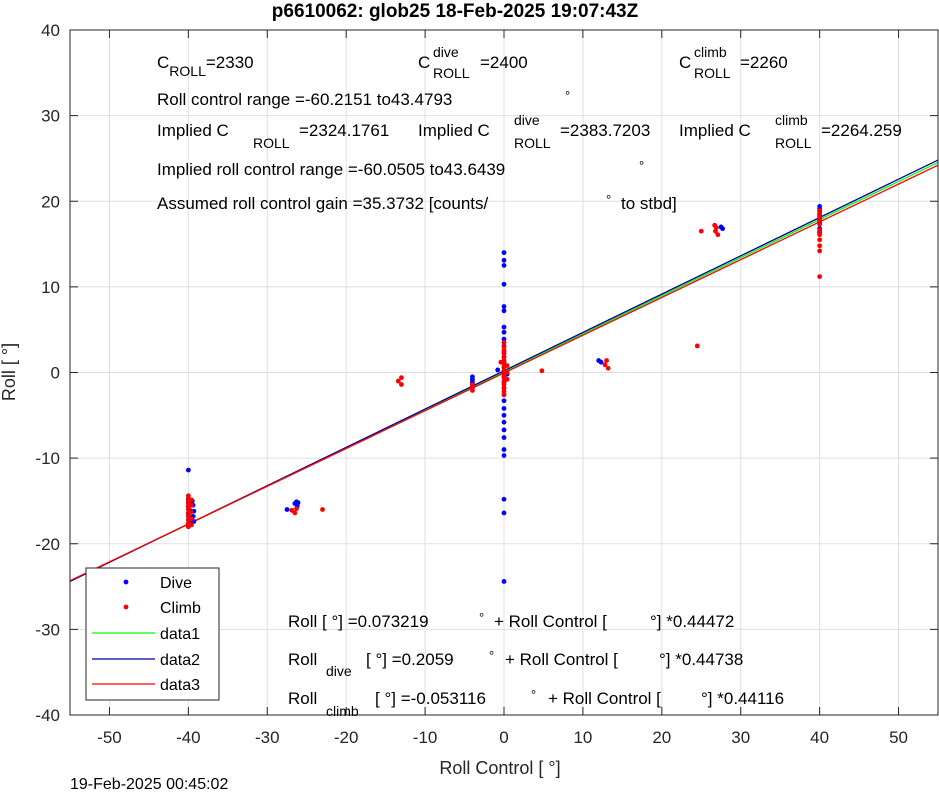 The width and height of the screenshot is (939, 792). Describe the element at coordinates (605, 130) in the screenshot. I see `implied-c-dive-value: =2383.7203` at that location.